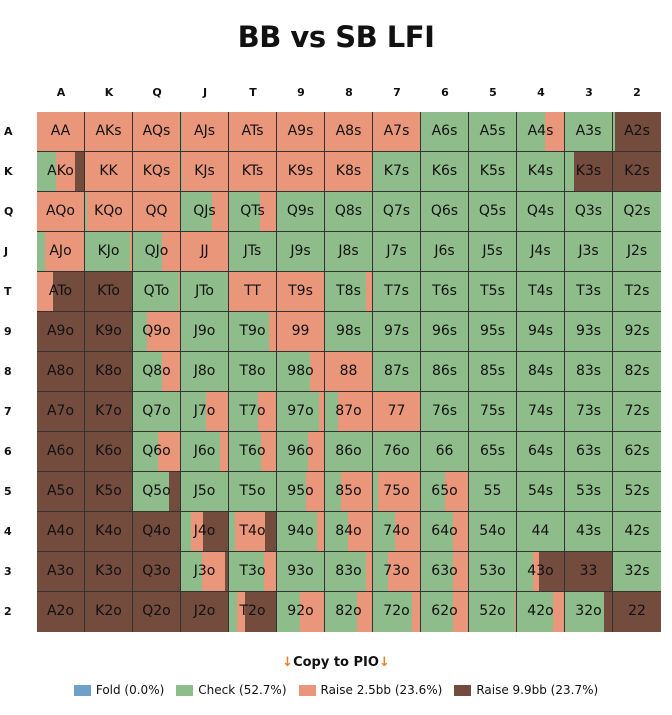 The width and height of the screenshot is (672, 715). Describe the element at coordinates (109, 252) in the screenshot. I see `hand-cell: KJo` at that location.